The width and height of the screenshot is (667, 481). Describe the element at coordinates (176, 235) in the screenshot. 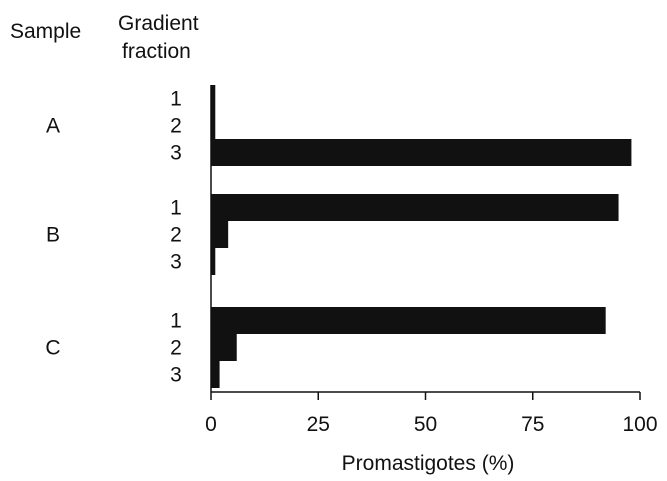

I see `fraction-label-b-2: 2` at that location.